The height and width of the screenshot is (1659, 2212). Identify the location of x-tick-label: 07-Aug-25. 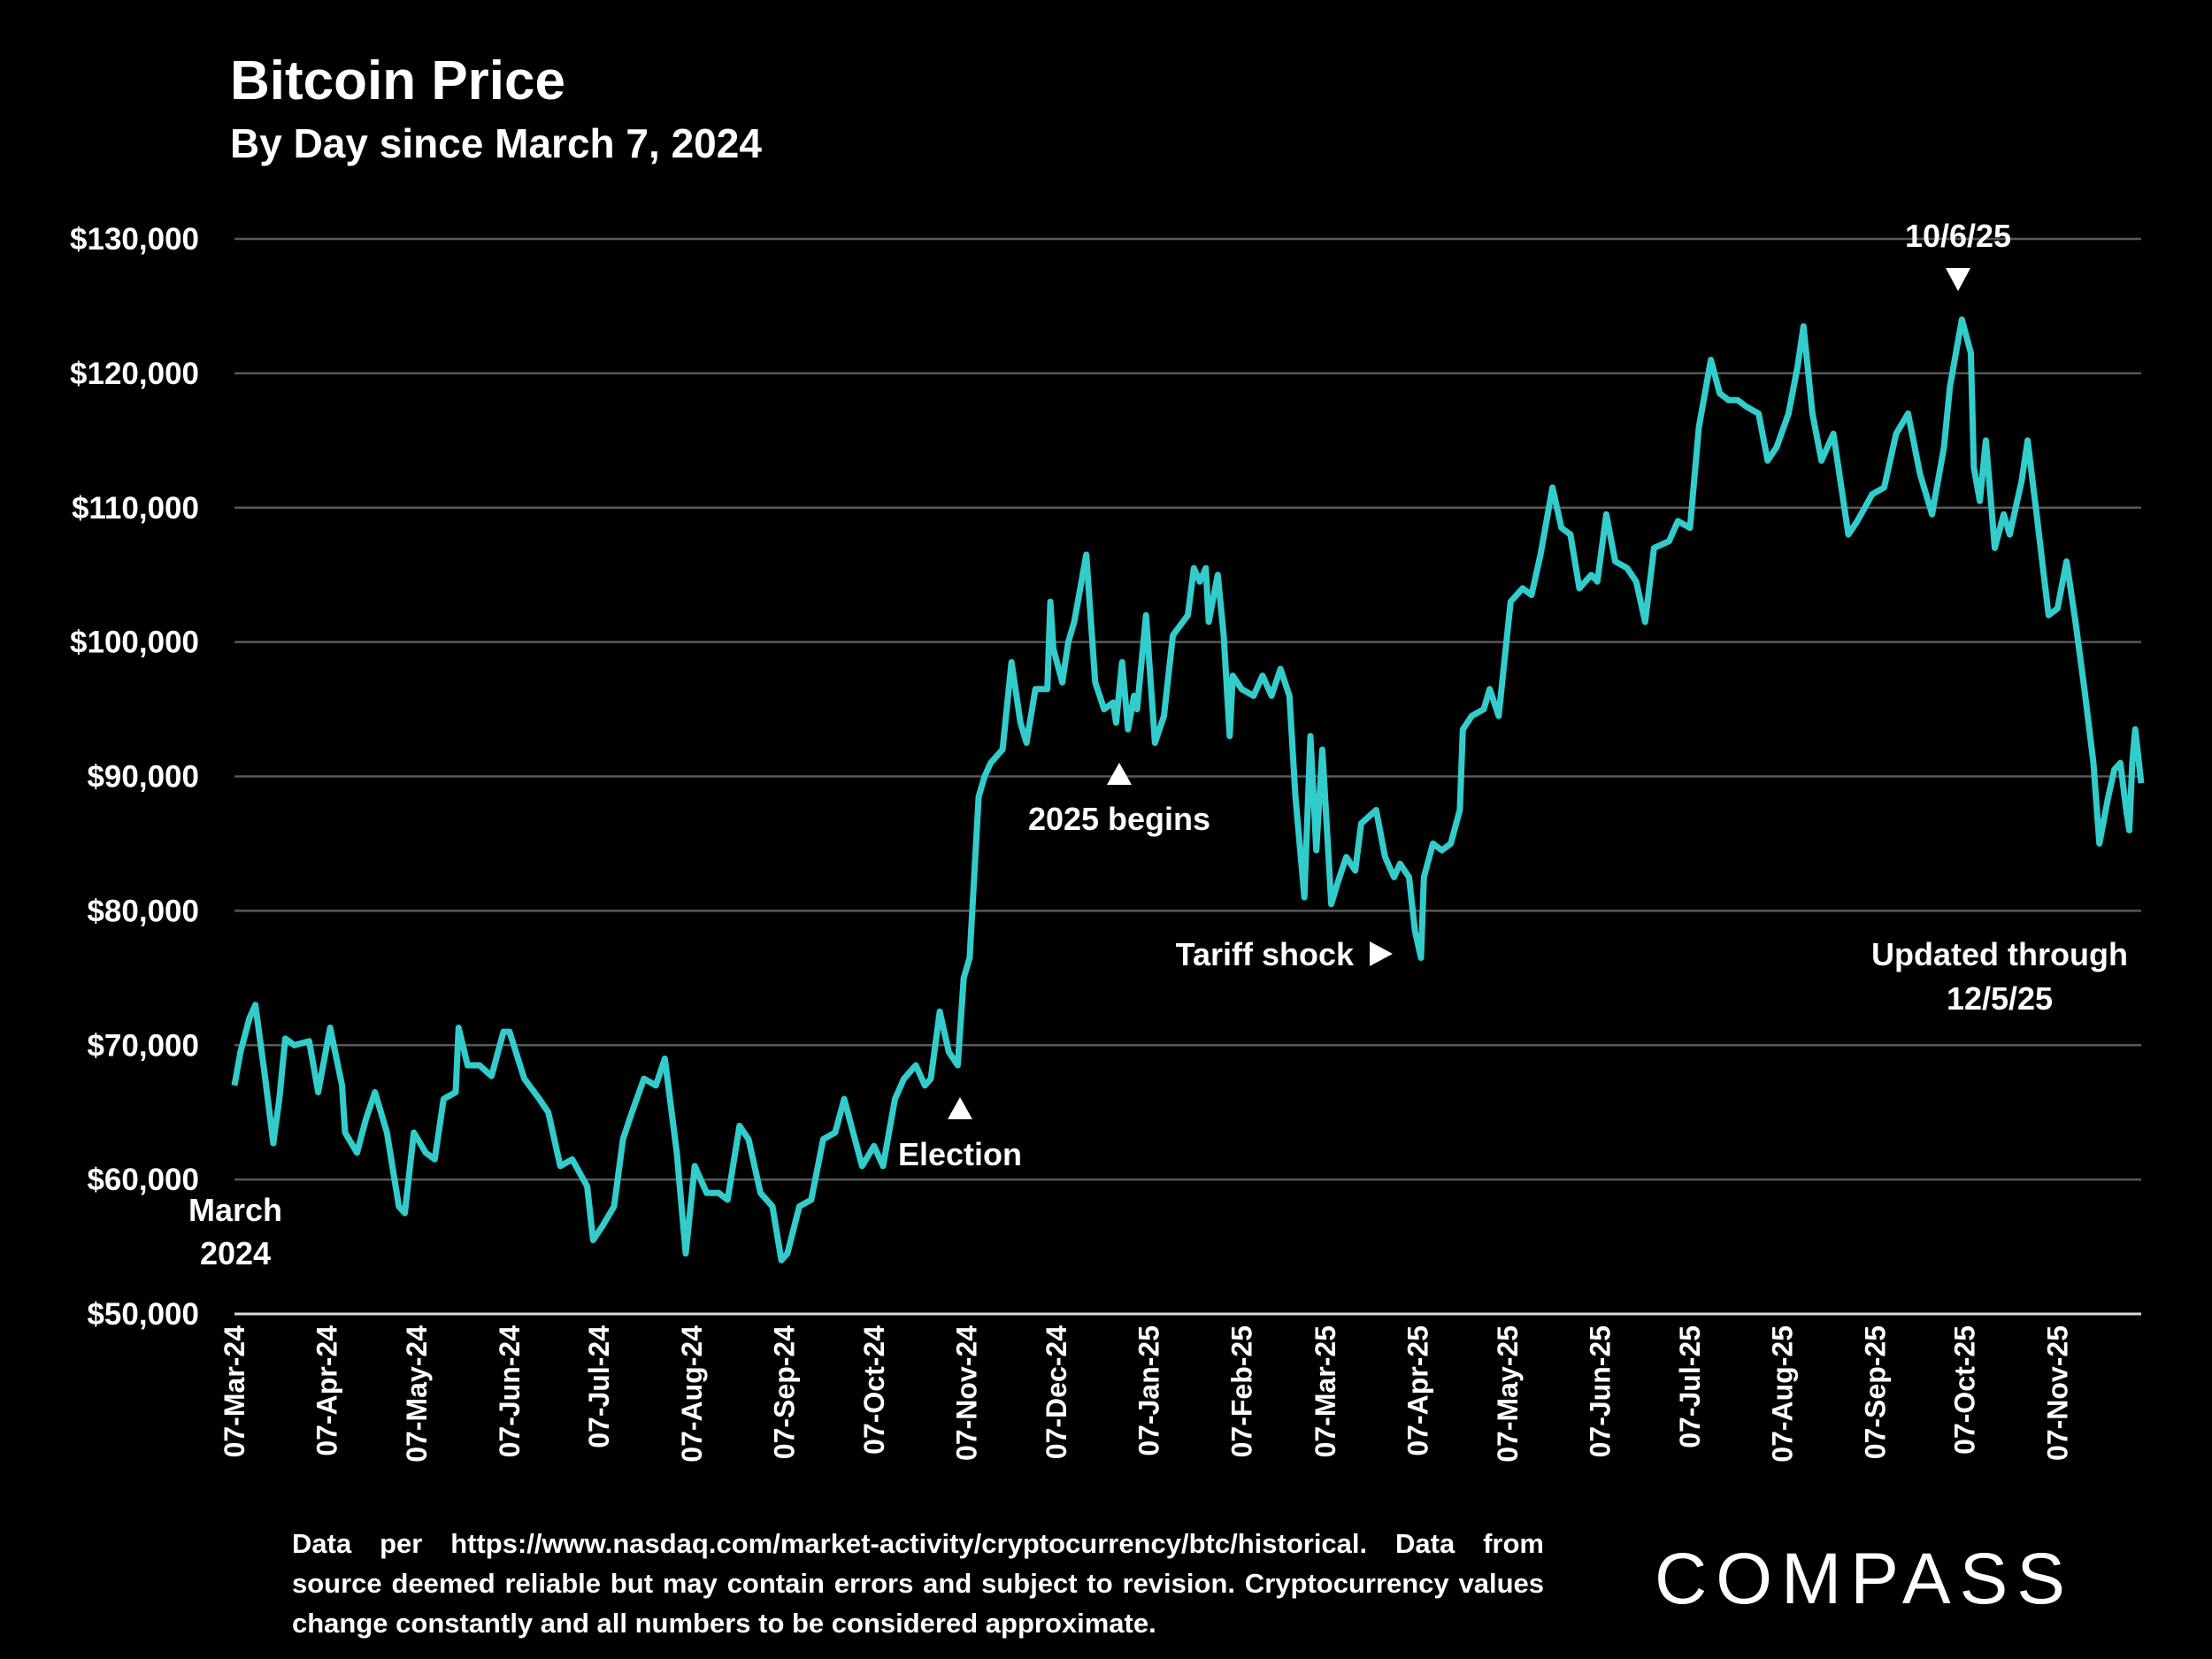
(1783, 1394).